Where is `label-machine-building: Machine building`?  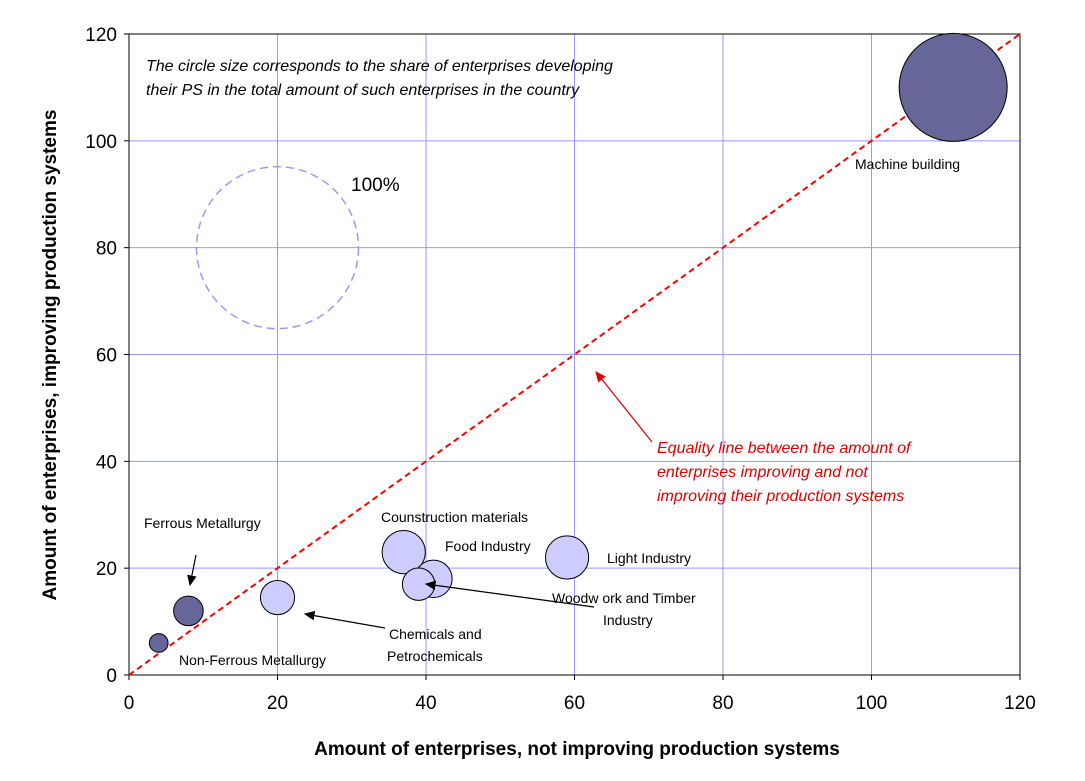
label-machine-building: Machine building is located at coordinates (907, 164).